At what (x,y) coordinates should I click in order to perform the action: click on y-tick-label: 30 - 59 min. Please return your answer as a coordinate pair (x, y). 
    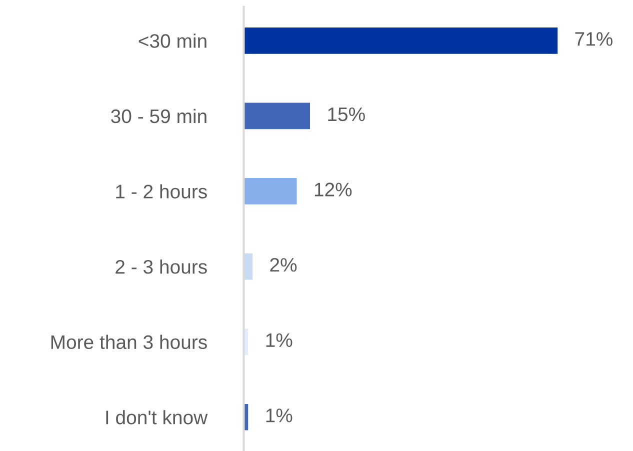
    Looking at the image, I should click on (158, 116).